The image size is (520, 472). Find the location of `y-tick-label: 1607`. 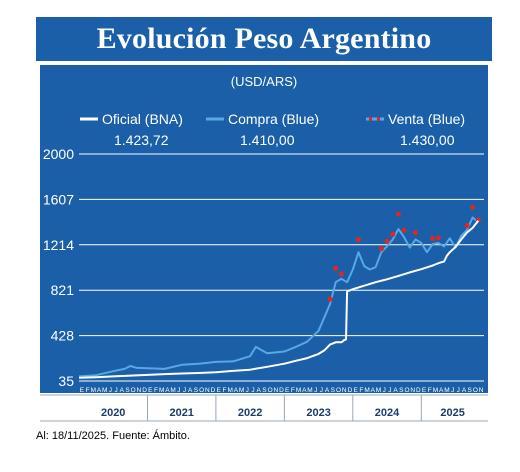

y-tick-label: 1607 is located at coordinates (58, 199).